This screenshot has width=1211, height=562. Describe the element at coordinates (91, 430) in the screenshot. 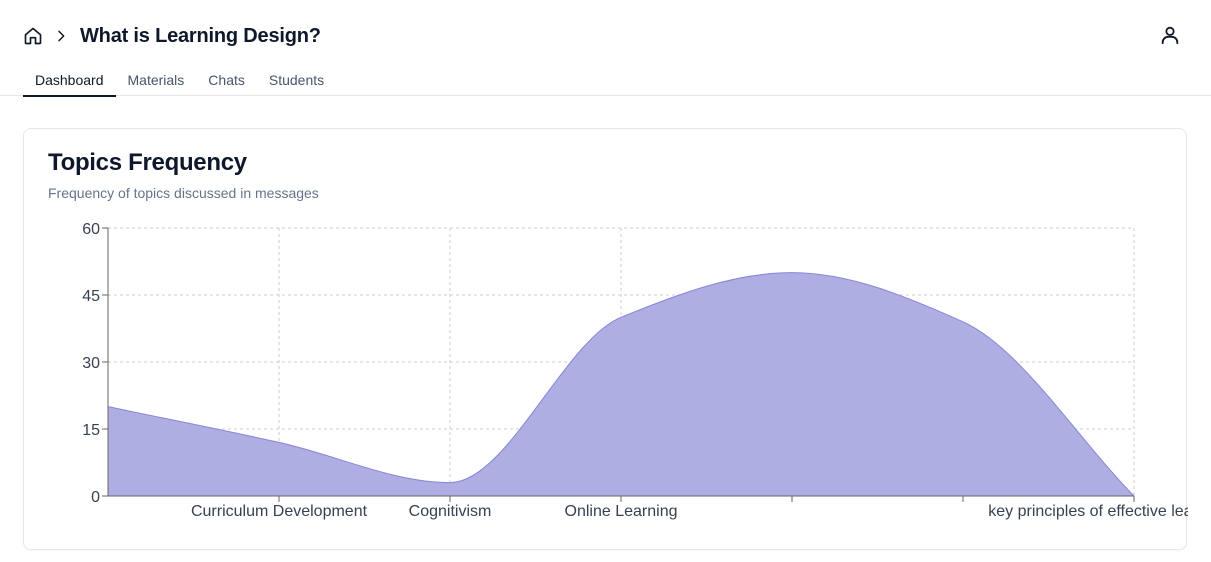

I see `y-tick-label: 15` at that location.